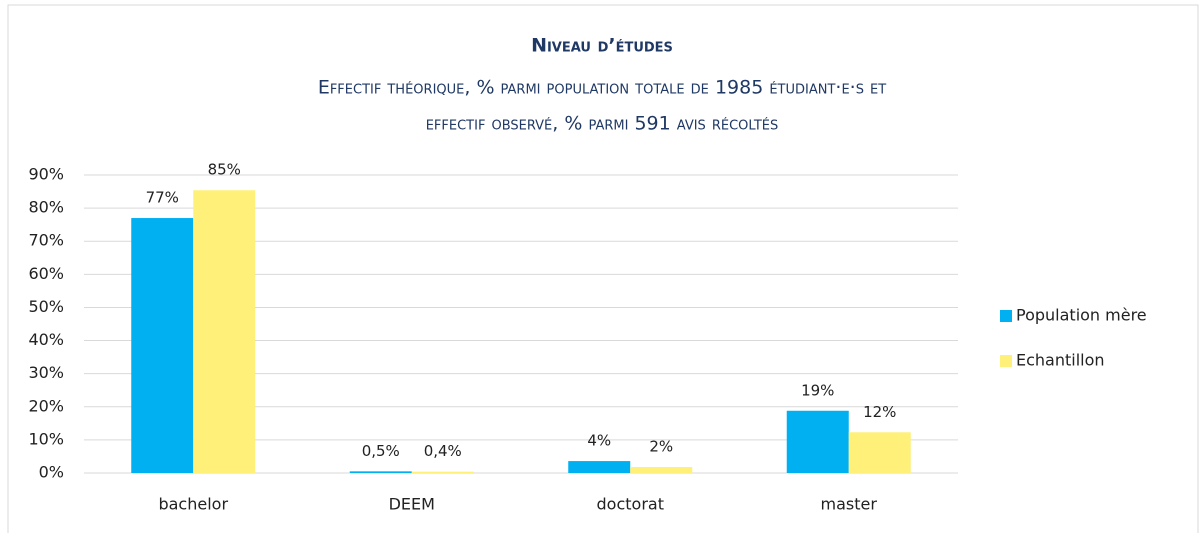 This screenshot has width=1204, height=533. I want to click on y-tick-label: 70%, so click(46, 240).